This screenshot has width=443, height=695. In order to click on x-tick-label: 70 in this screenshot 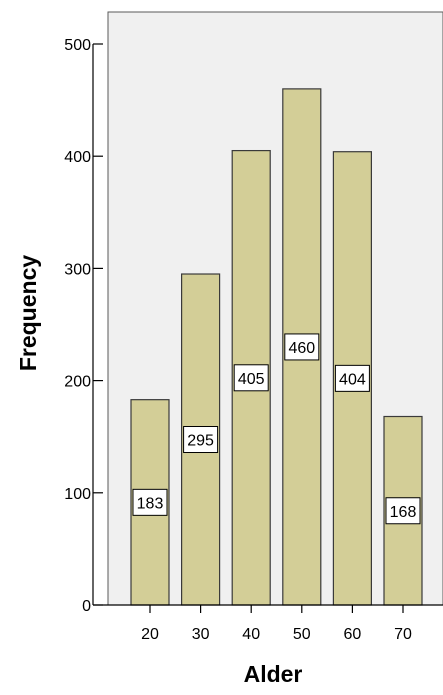, I will do `click(403, 634)`.